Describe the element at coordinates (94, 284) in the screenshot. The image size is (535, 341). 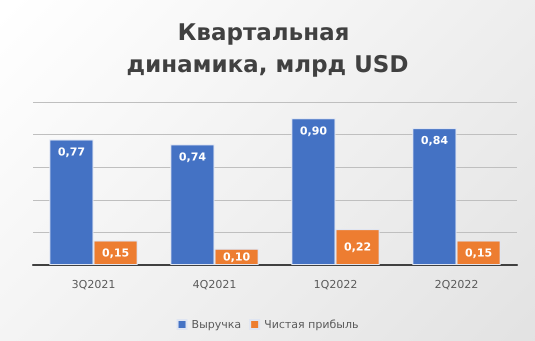
I see `x-tick-label: 3Q2021` at that location.